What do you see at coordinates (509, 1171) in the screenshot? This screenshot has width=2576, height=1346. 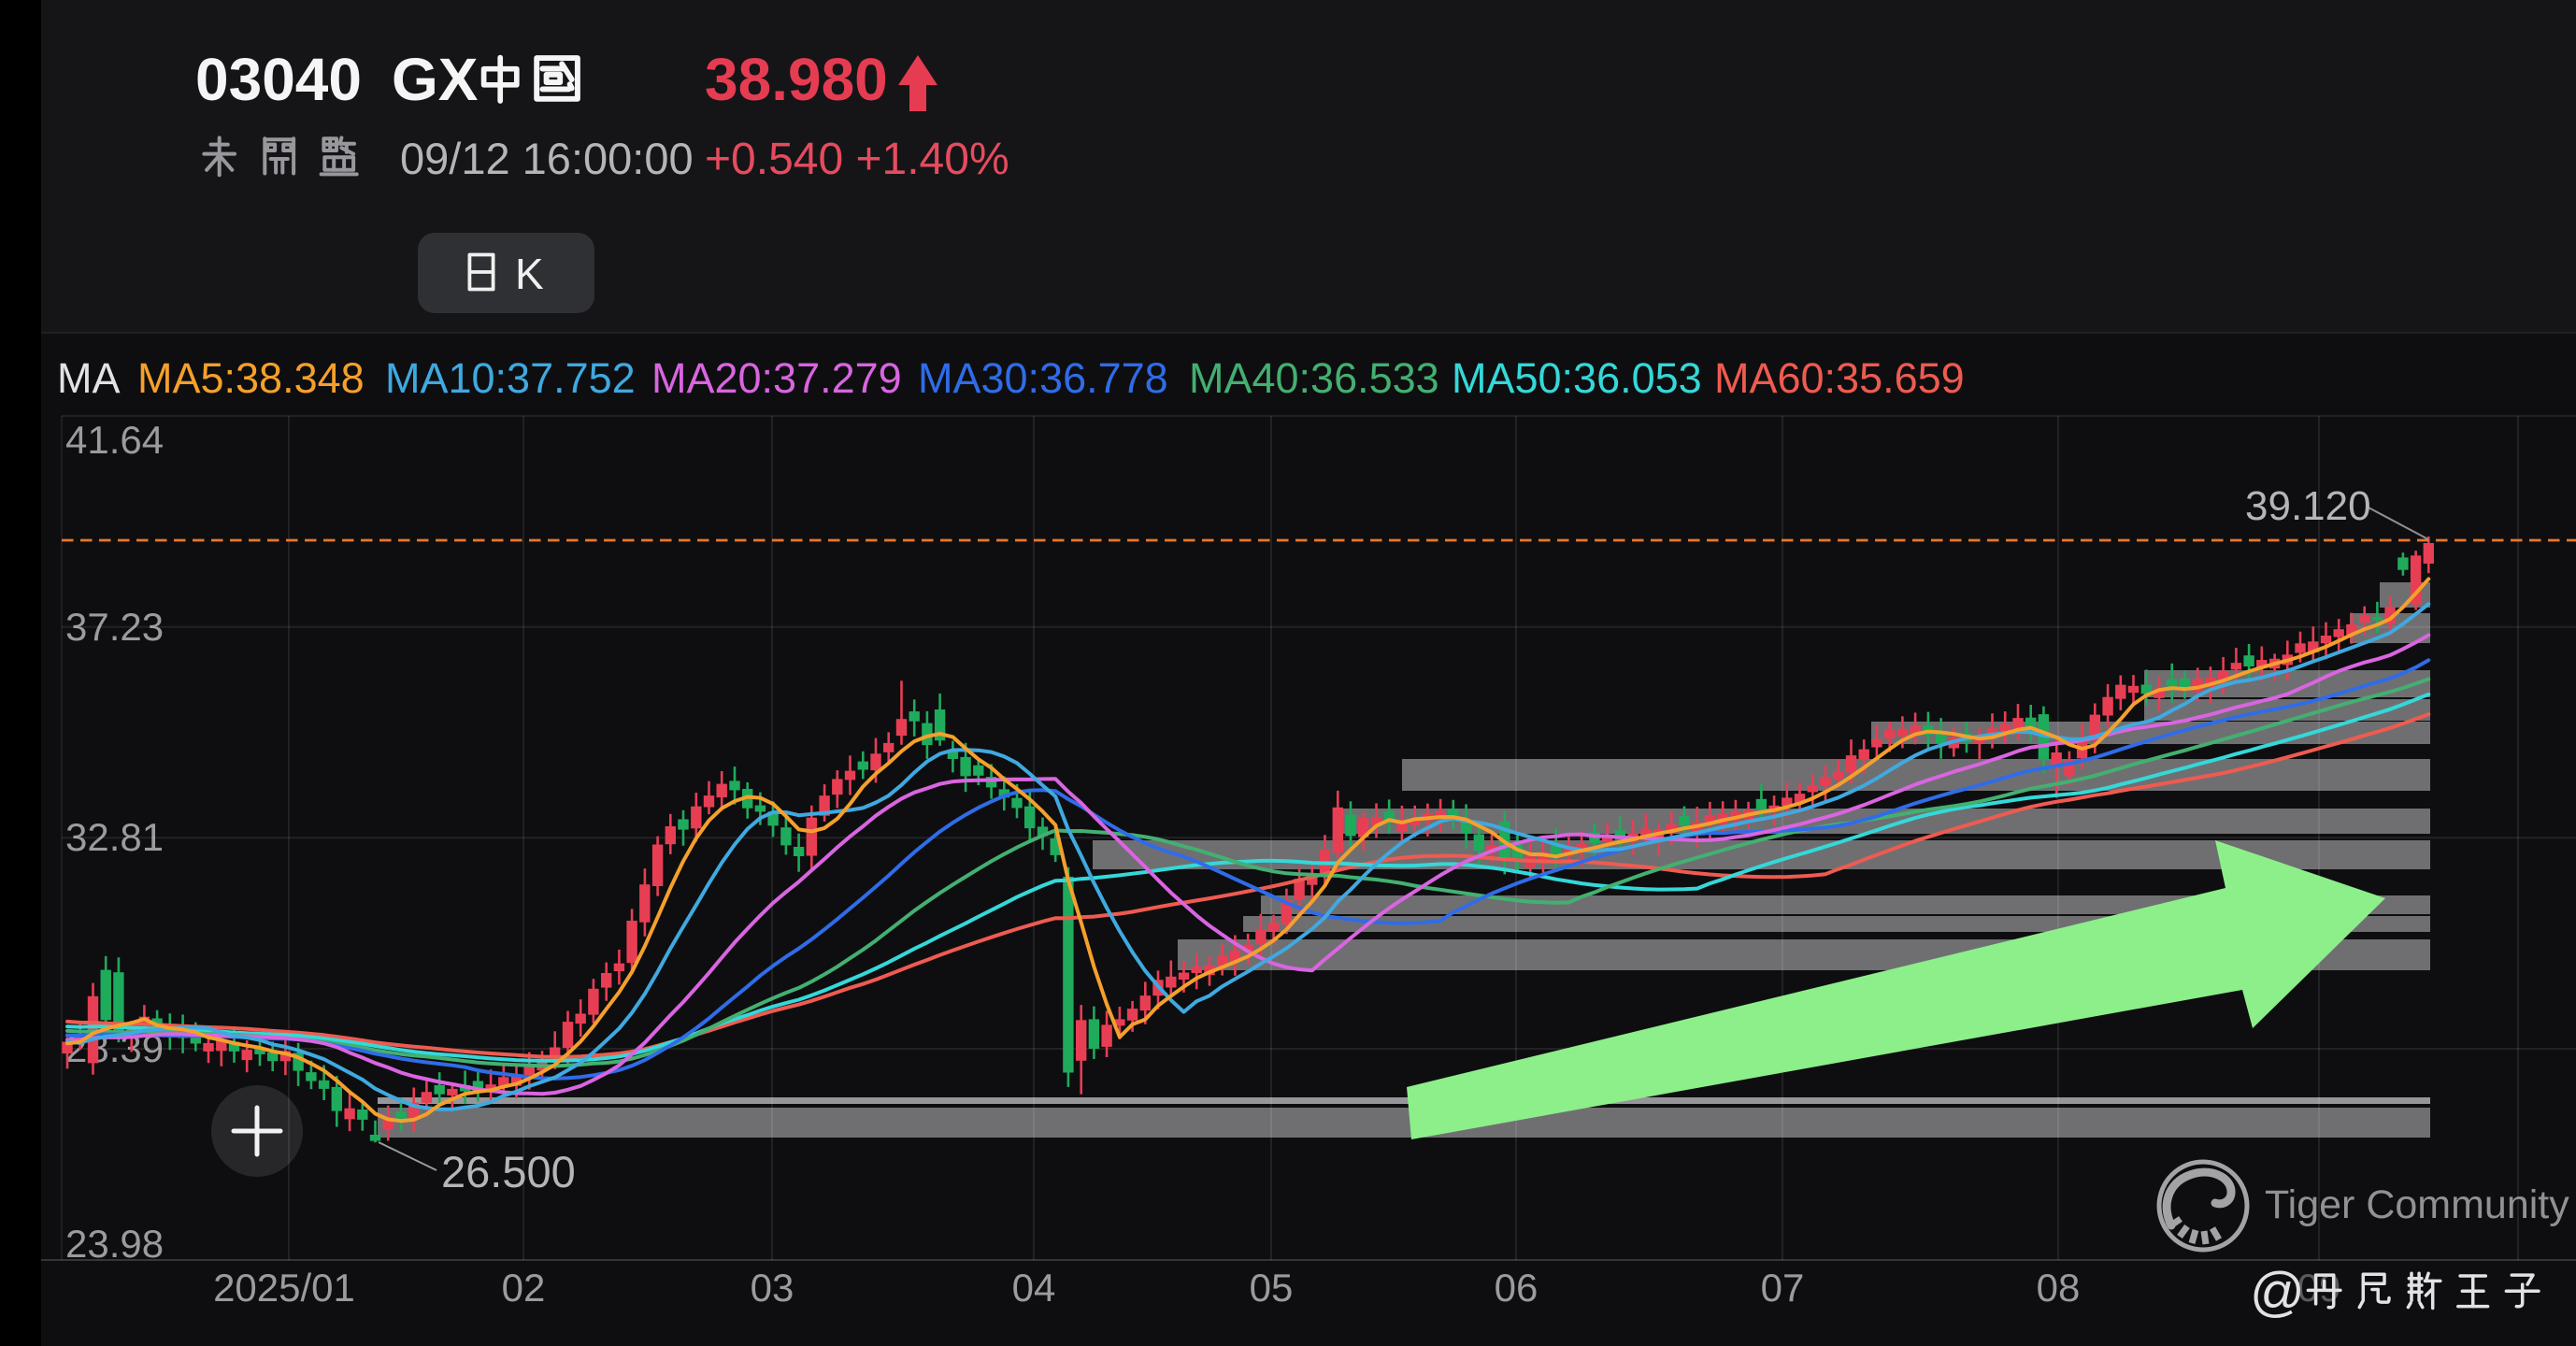 I see `svg-text: 26.500` at bounding box center [509, 1171].